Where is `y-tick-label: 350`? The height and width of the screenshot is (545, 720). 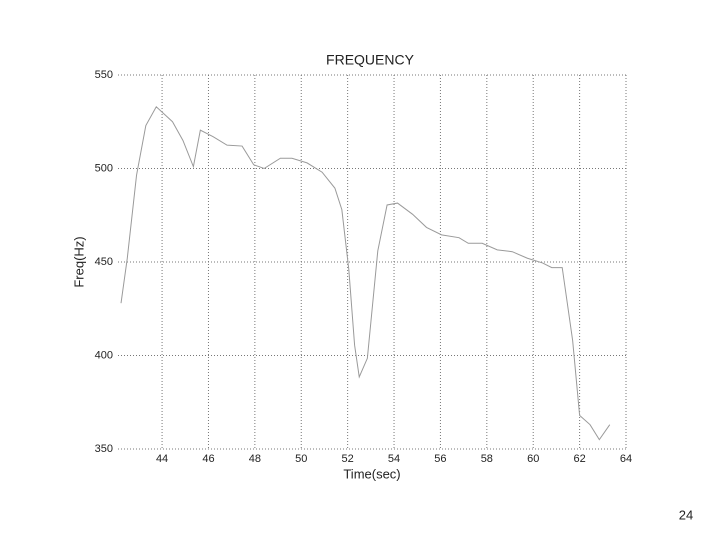 y-tick-label: 350 is located at coordinates (104, 449).